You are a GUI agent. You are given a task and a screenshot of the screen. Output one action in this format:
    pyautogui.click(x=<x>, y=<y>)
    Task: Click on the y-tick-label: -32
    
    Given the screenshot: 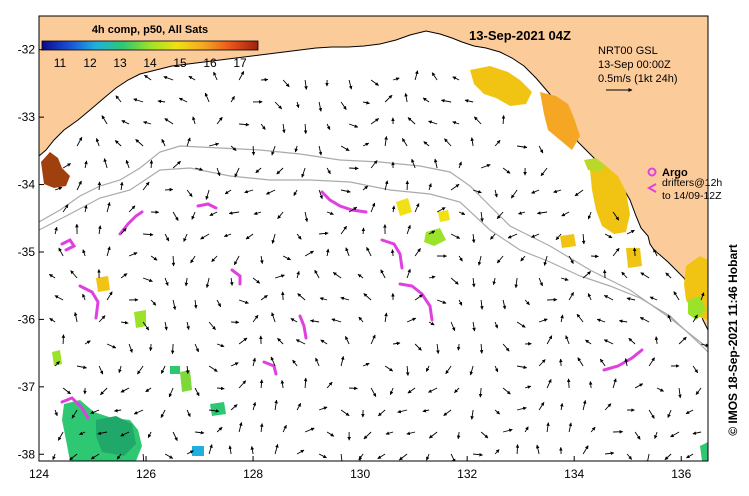 What is the action you would take?
    pyautogui.click(x=27, y=50)
    